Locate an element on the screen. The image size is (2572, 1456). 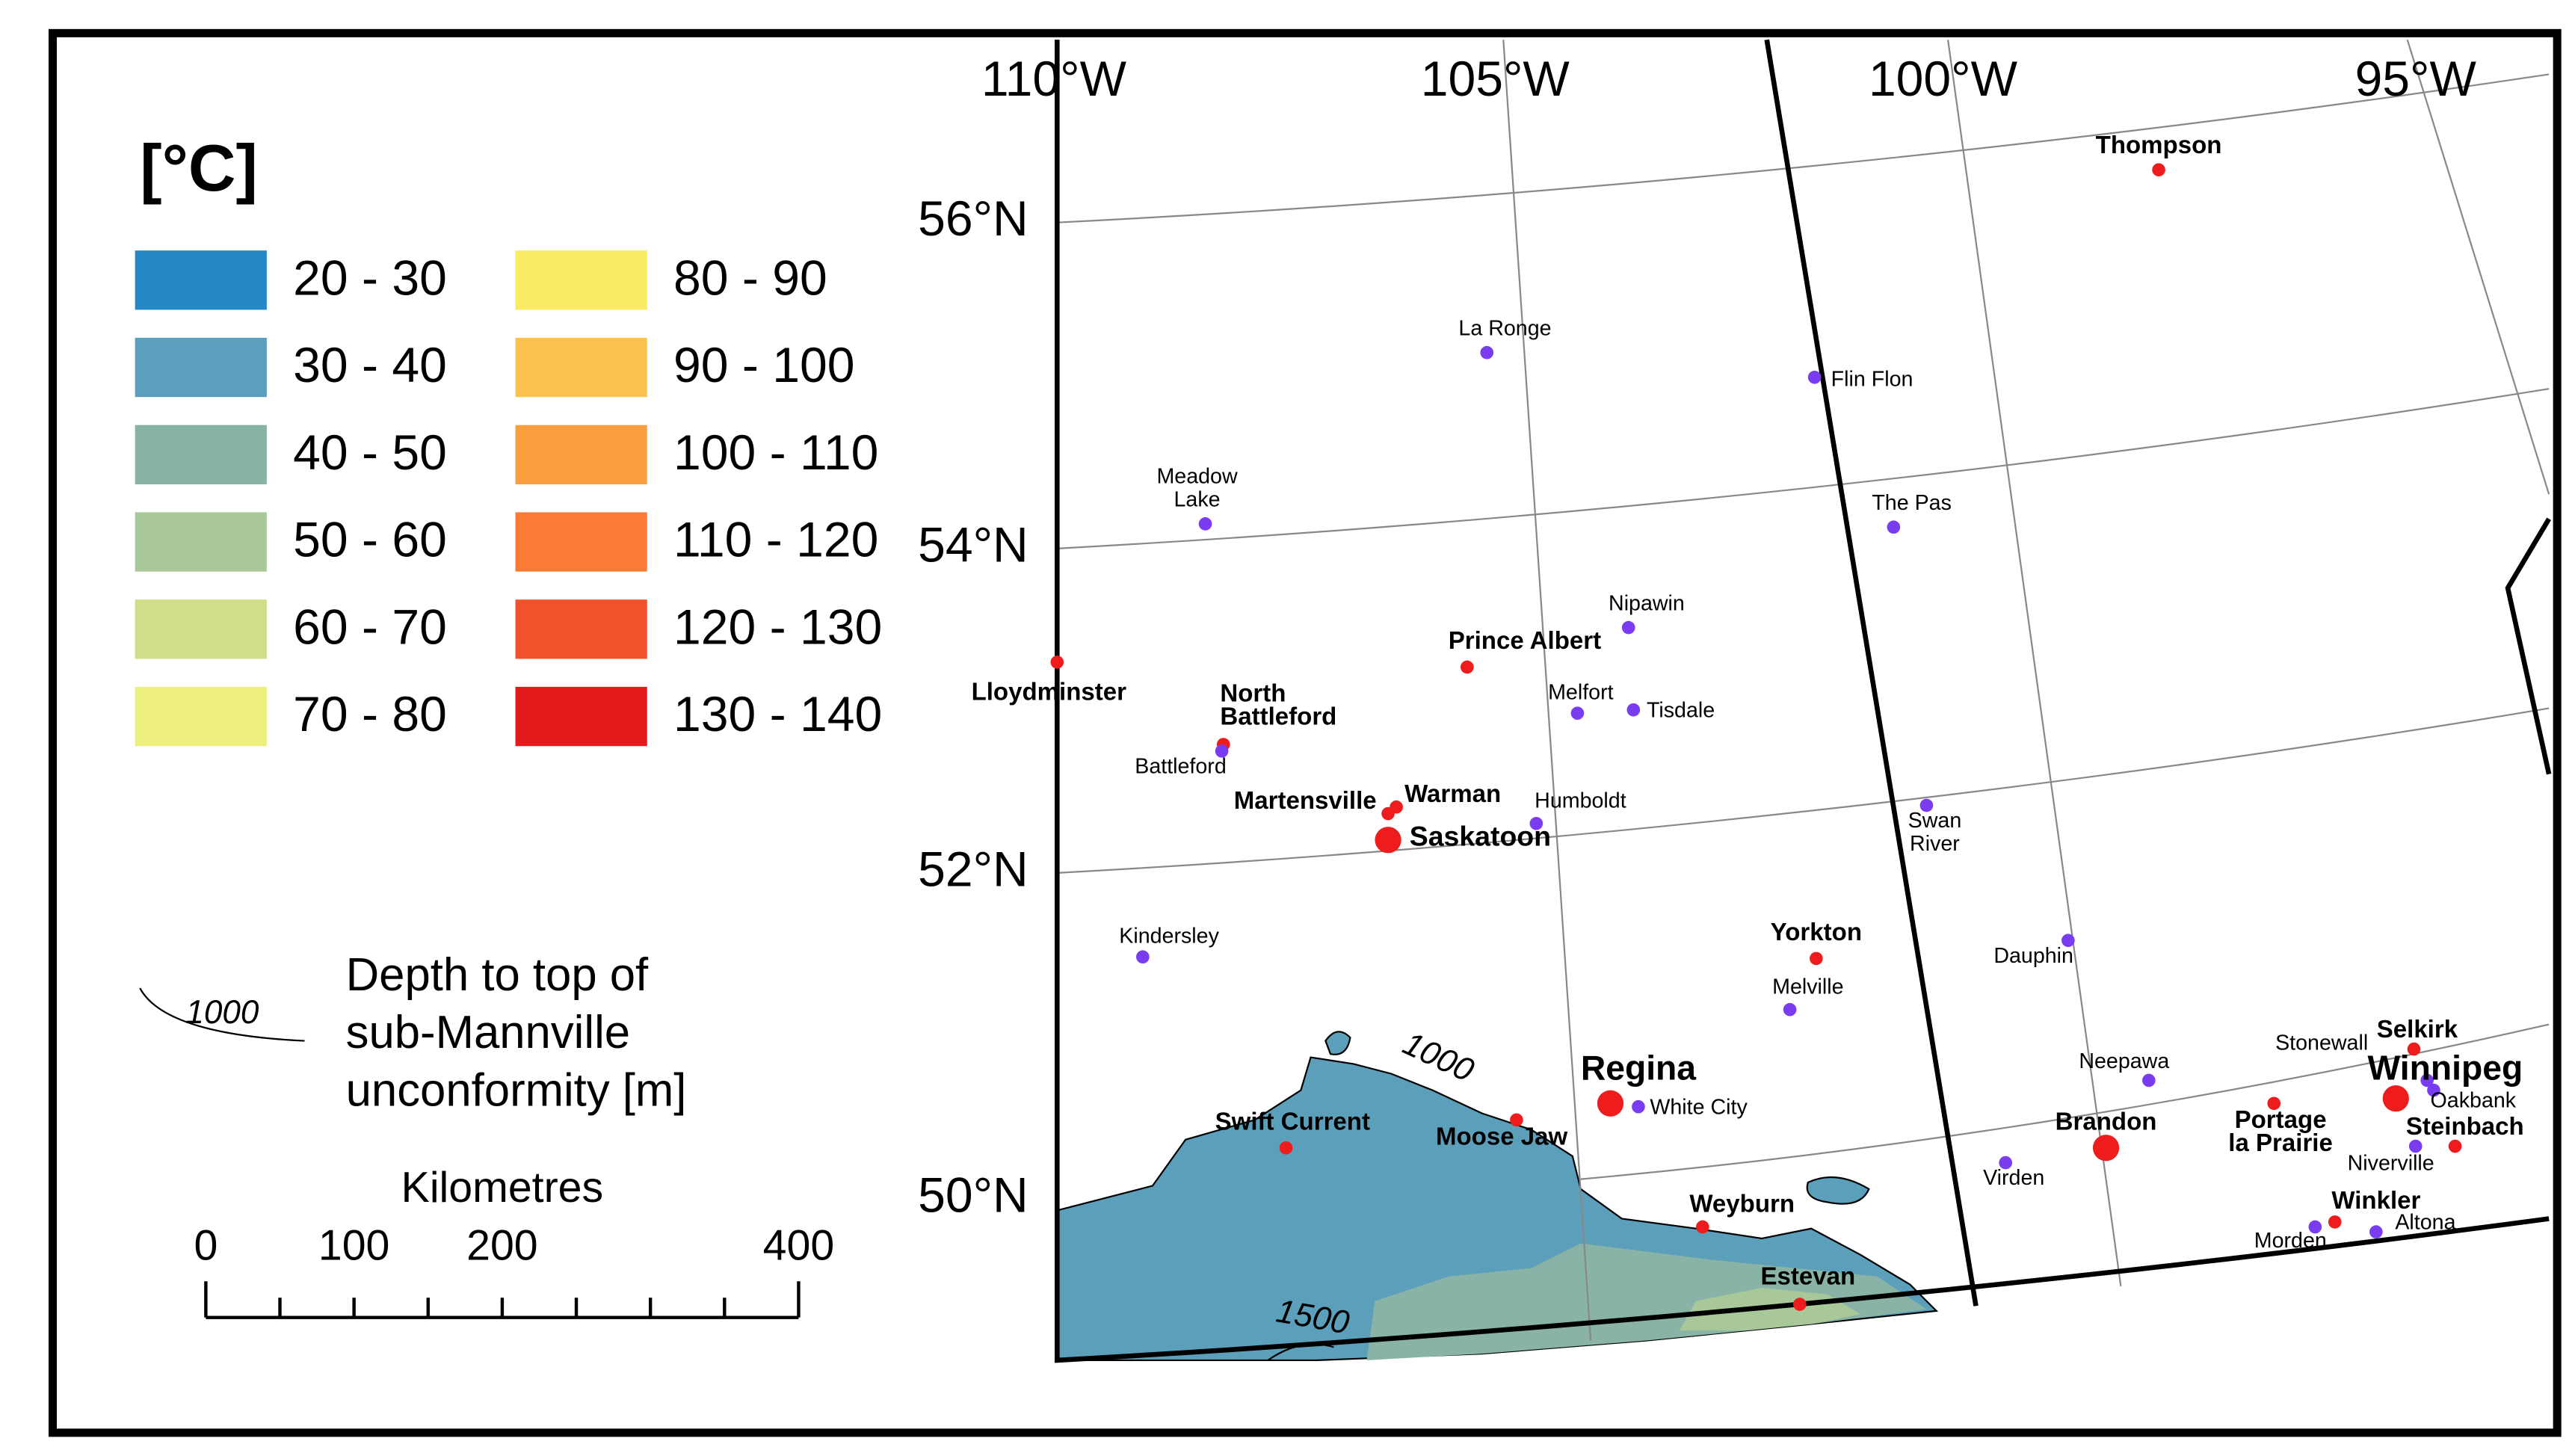
contour-sample is located at coordinates (222, 1014).